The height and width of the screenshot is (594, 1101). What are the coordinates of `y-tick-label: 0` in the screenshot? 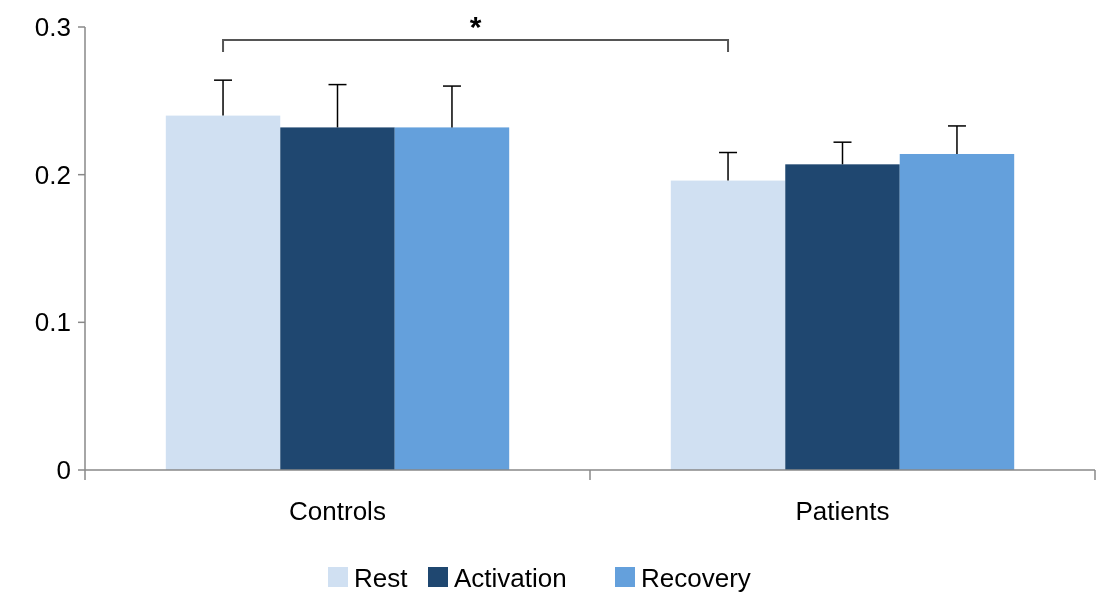 It's located at (63, 470).